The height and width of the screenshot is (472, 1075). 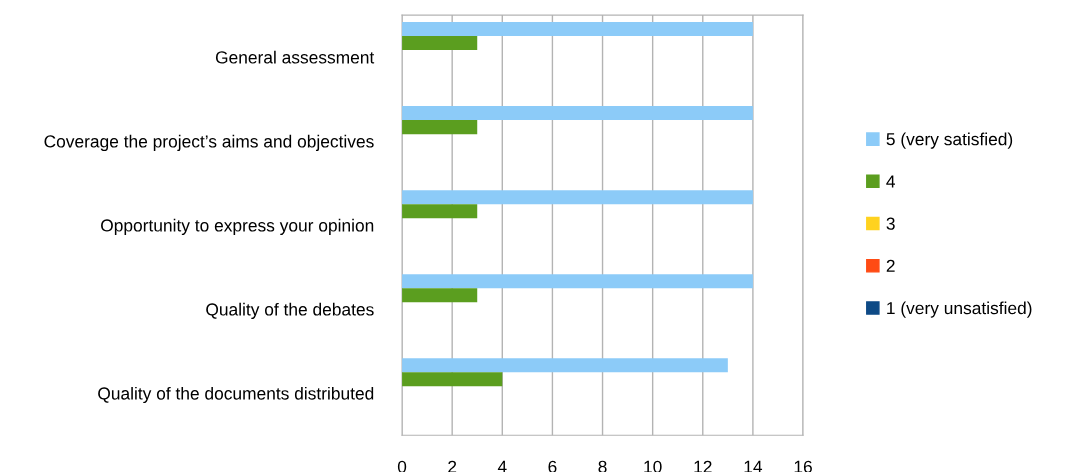 What do you see at coordinates (949, 140) in the screenshot?
I see `legend-label: 5 (very satisfied)` at bounding box center [949, 140].